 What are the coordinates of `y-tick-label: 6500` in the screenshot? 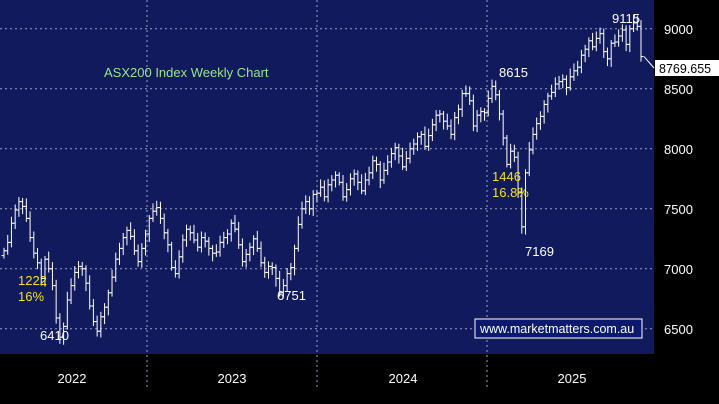 It's located at (678, 329).